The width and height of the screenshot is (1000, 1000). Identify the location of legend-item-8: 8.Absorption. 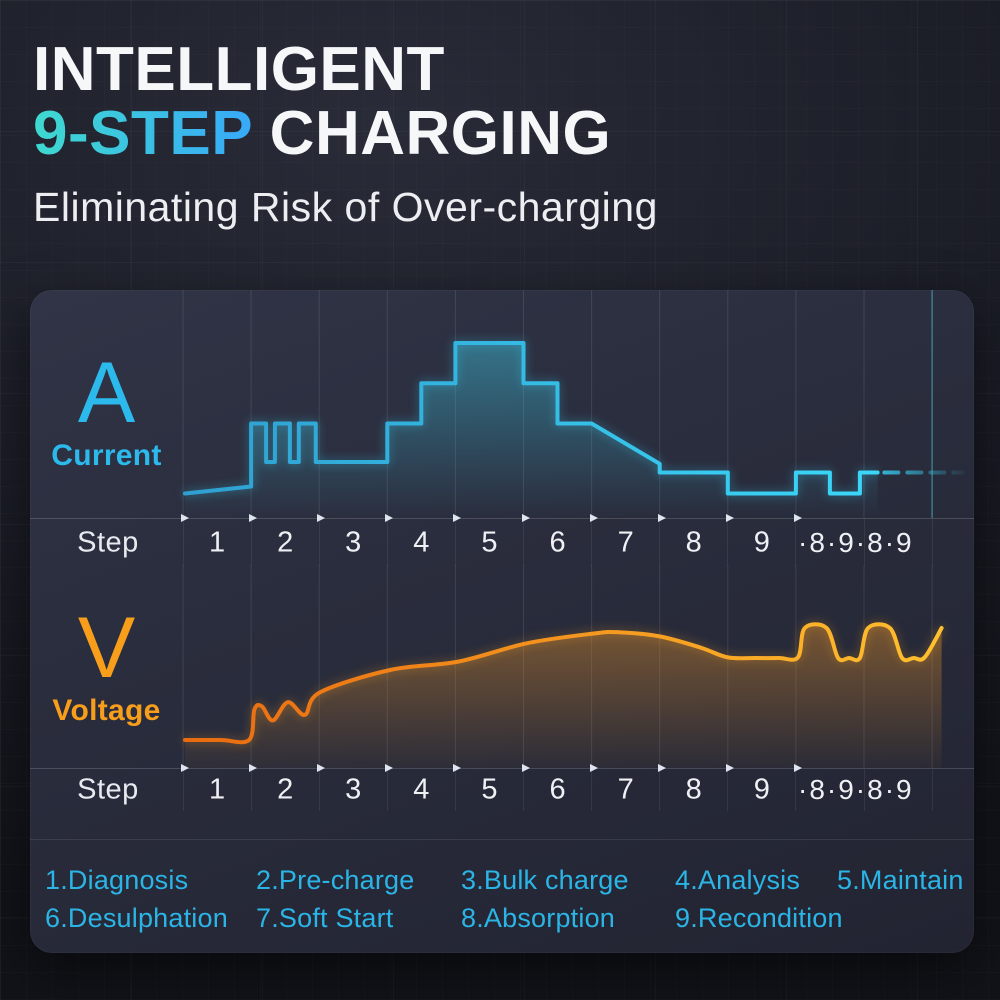
(538, 918).